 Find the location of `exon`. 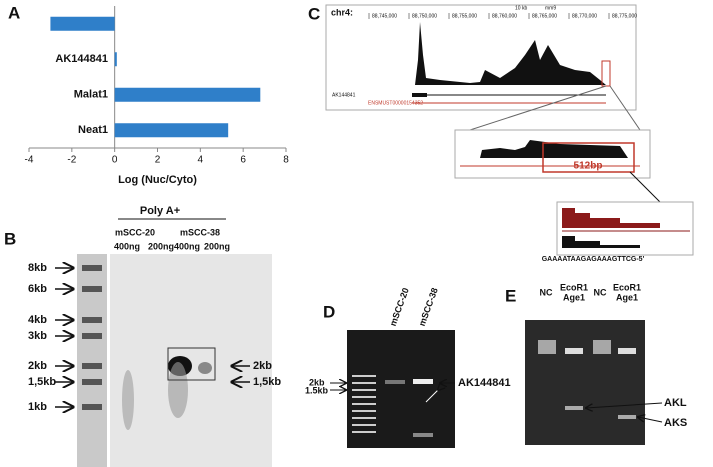

exon is located at coordinates (419, 95).